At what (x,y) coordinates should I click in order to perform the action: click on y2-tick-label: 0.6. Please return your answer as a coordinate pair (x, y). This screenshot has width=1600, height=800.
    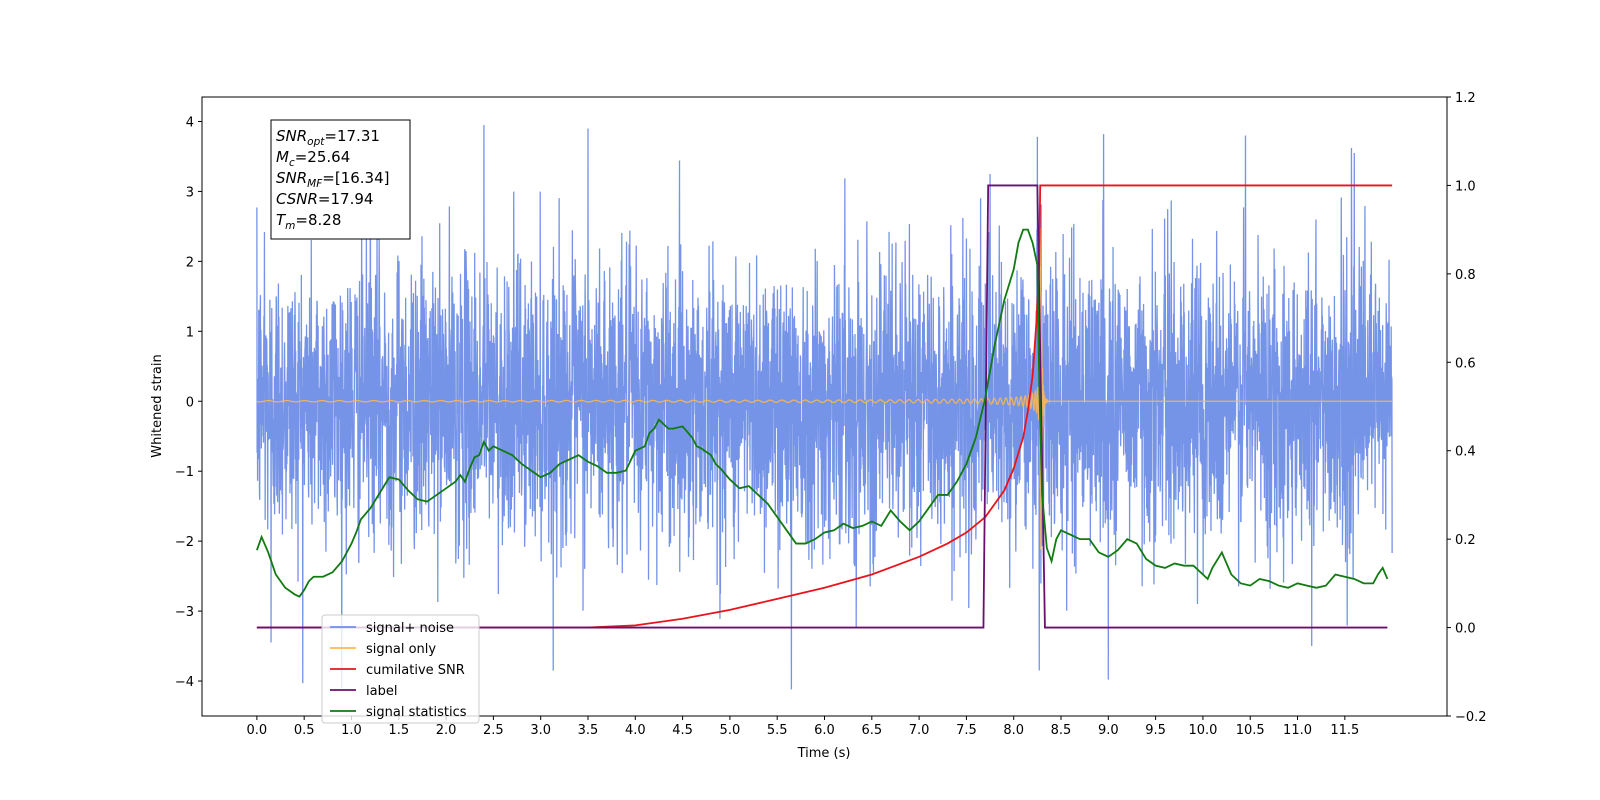
    Looking at the image, I should click on (1465, 363).